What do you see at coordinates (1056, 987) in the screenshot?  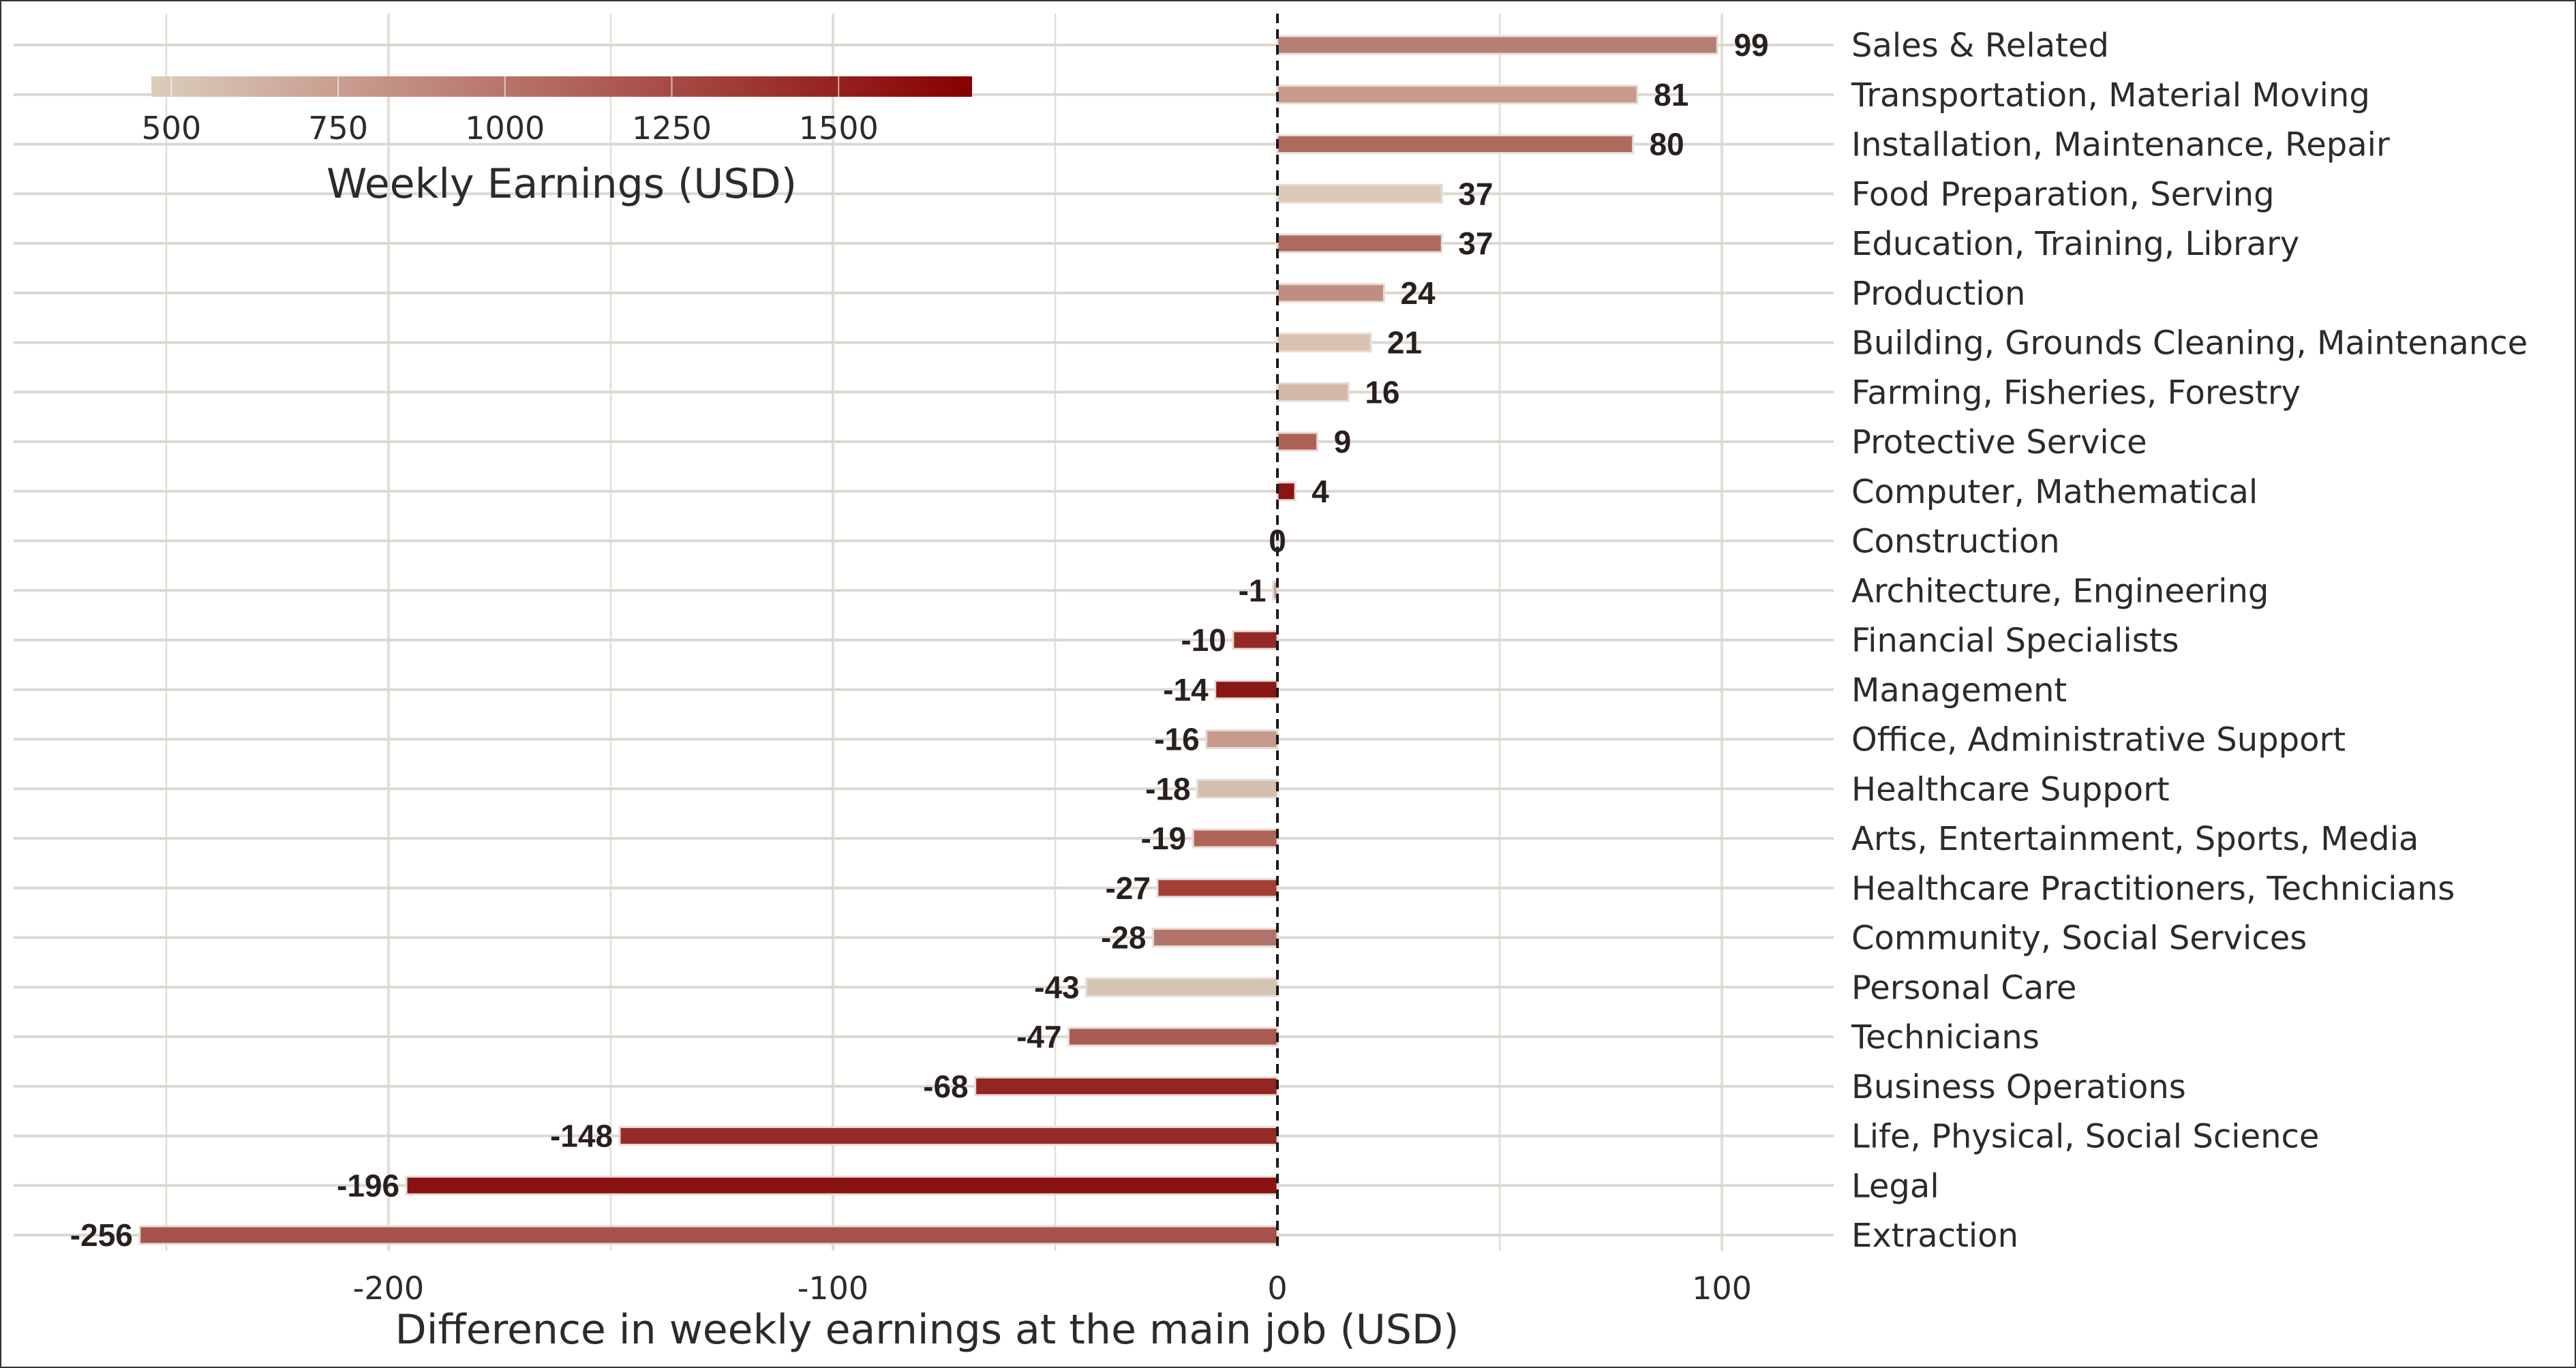 I see `bar-value-label: -43` at bounding box center [1056, 987].